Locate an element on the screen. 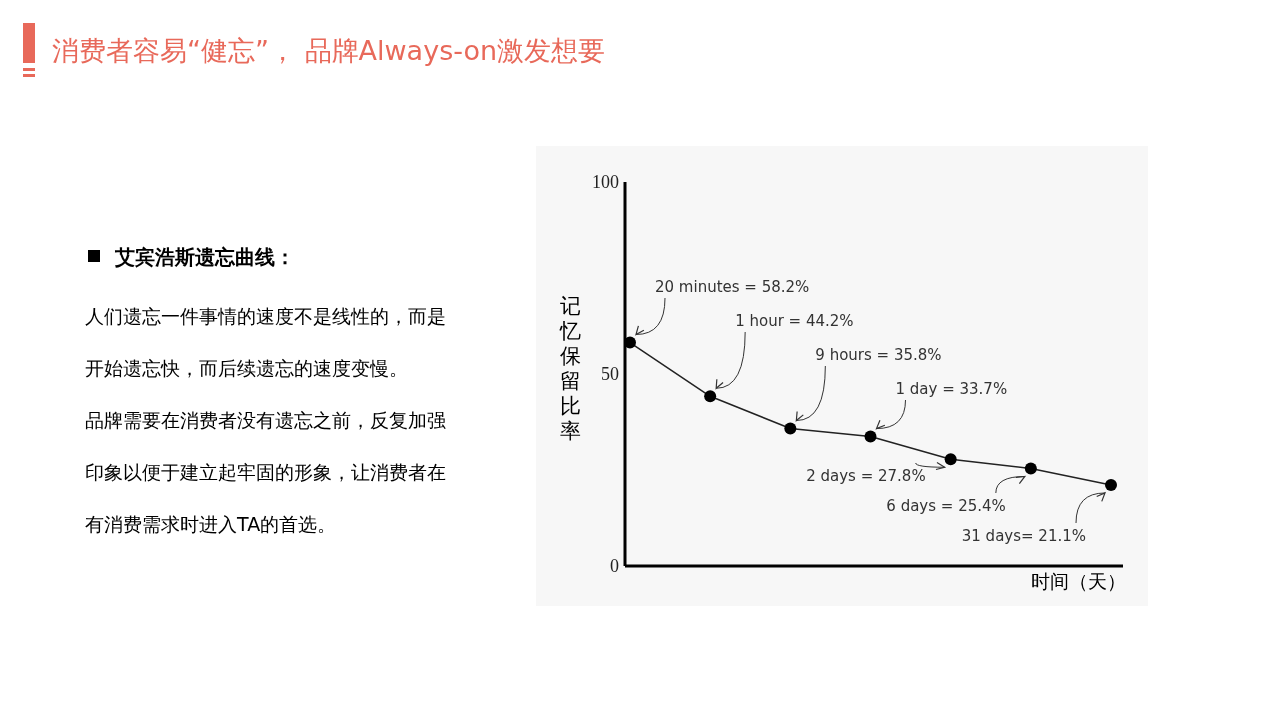 The height and width of the screenshot is (720, 1280). y-axis-title: 记忆保留比率 is located at coordinates (569, 368).